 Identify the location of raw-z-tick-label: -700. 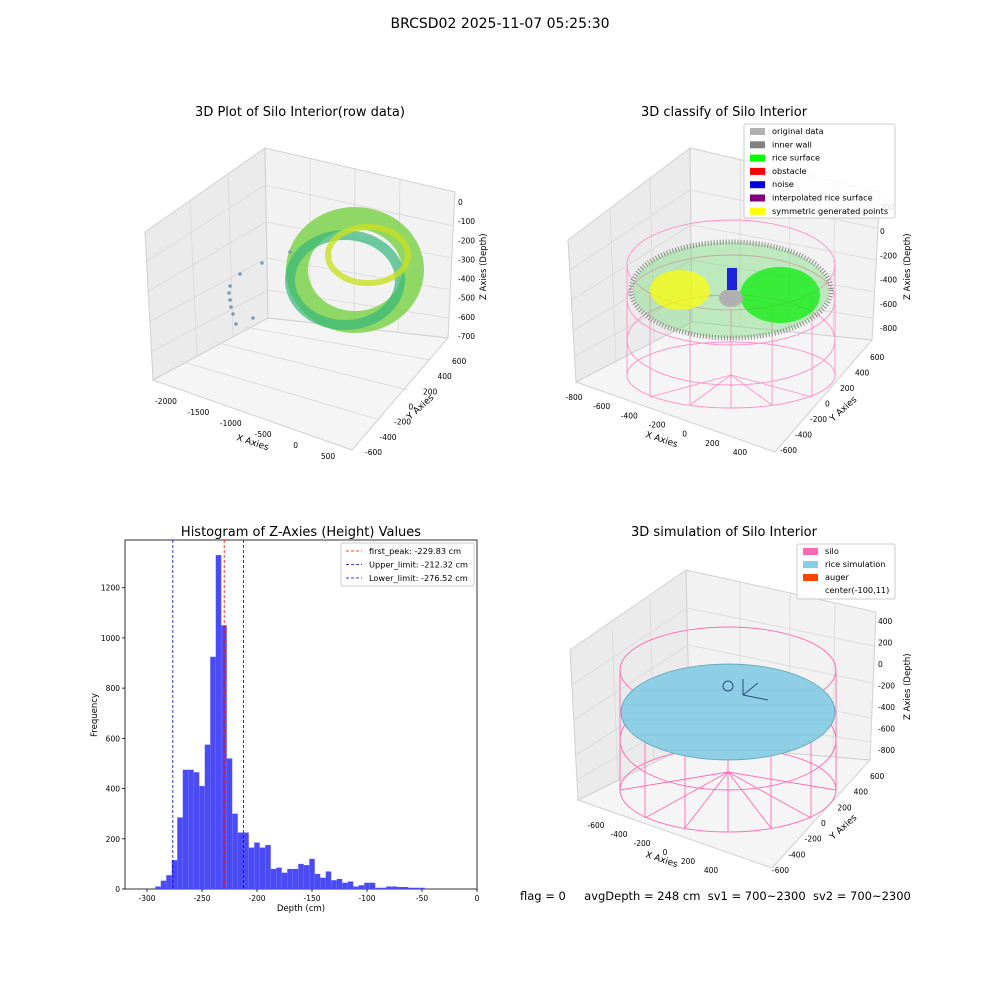
(466, 336).